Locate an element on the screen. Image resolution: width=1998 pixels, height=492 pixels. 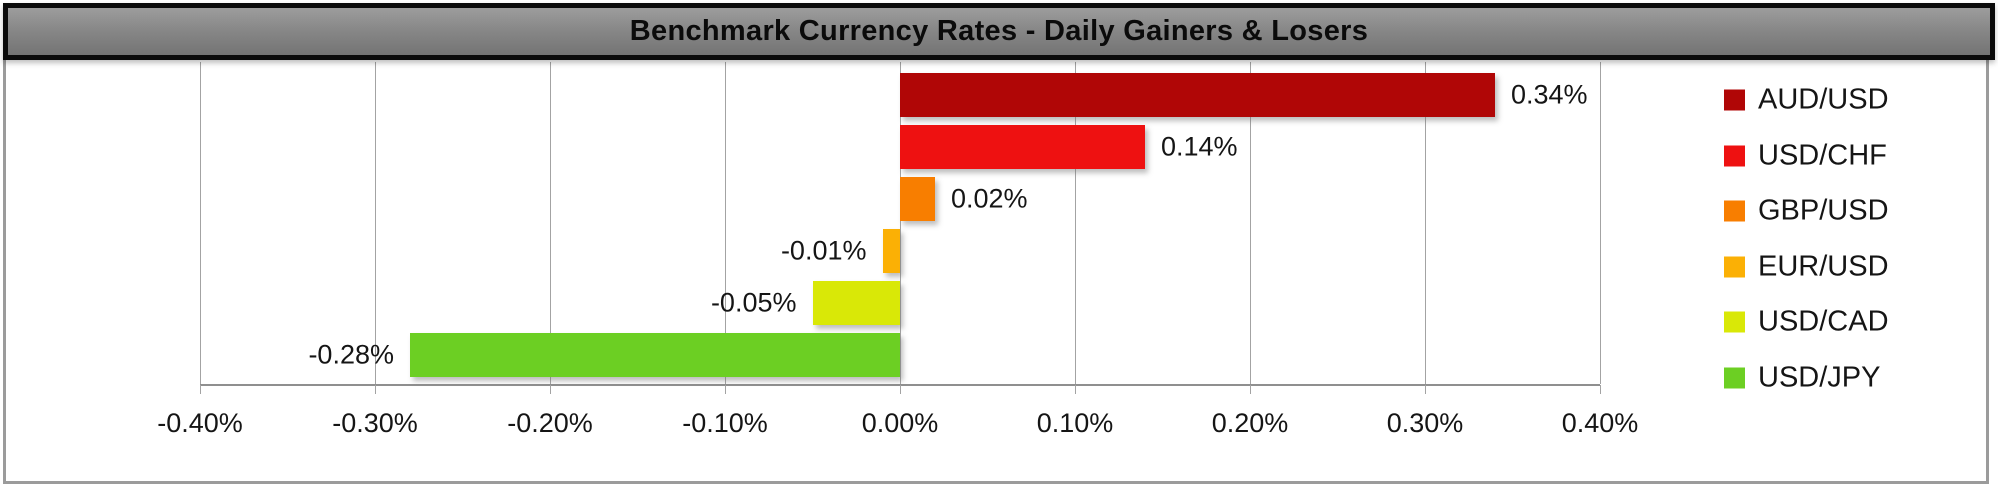
legend-item-gbp-usd: GBP/USD is located at coordinates (1806, 211).